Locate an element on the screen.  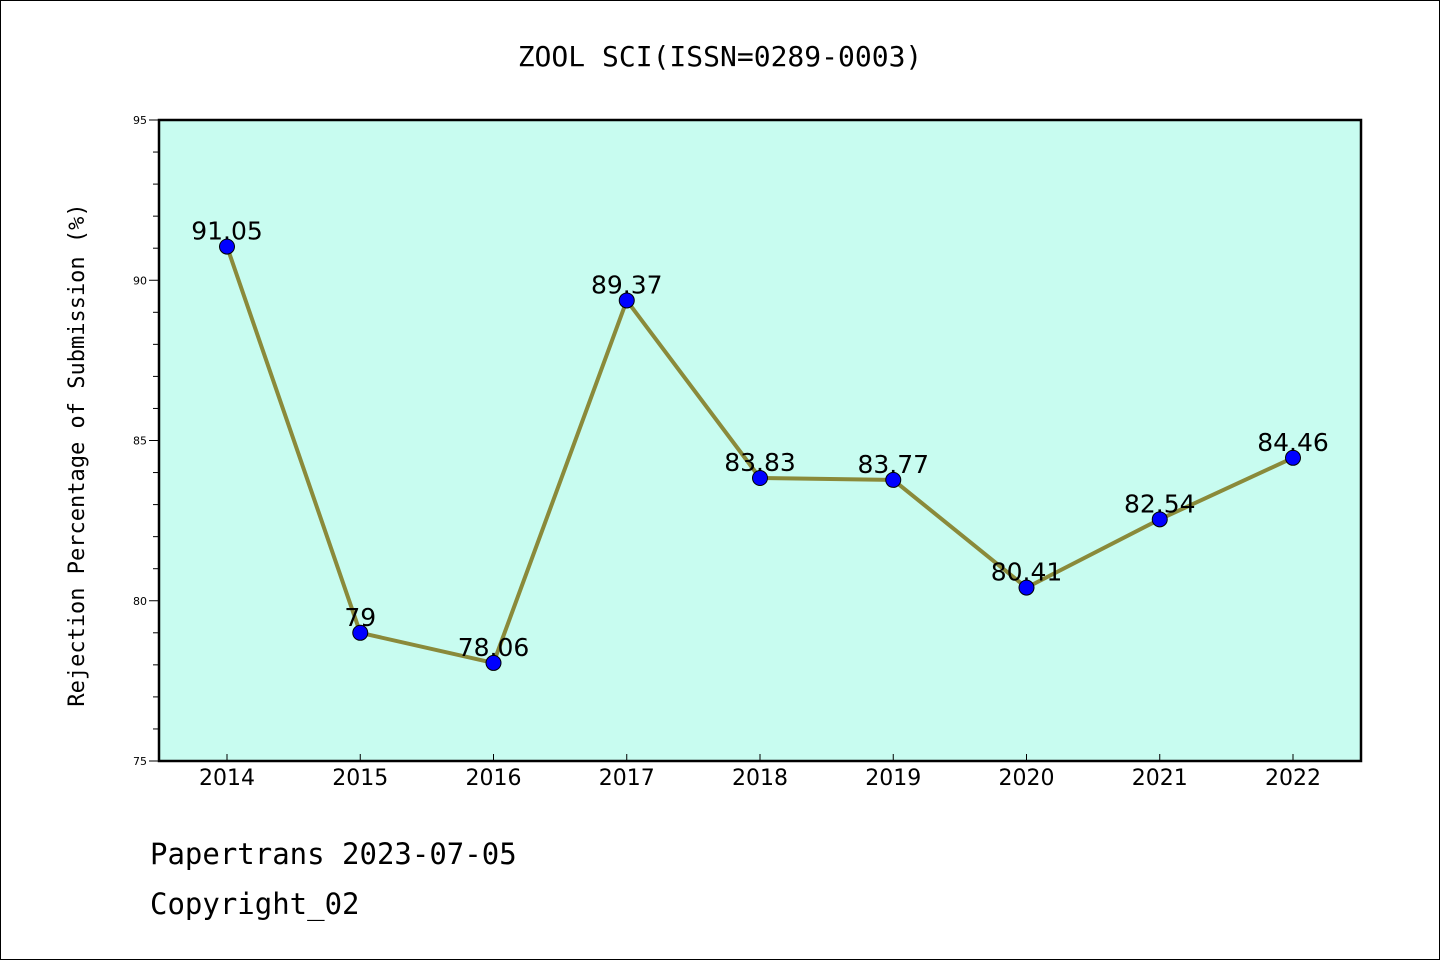
data-label: 83.83 is located at coordinates (760, 462).